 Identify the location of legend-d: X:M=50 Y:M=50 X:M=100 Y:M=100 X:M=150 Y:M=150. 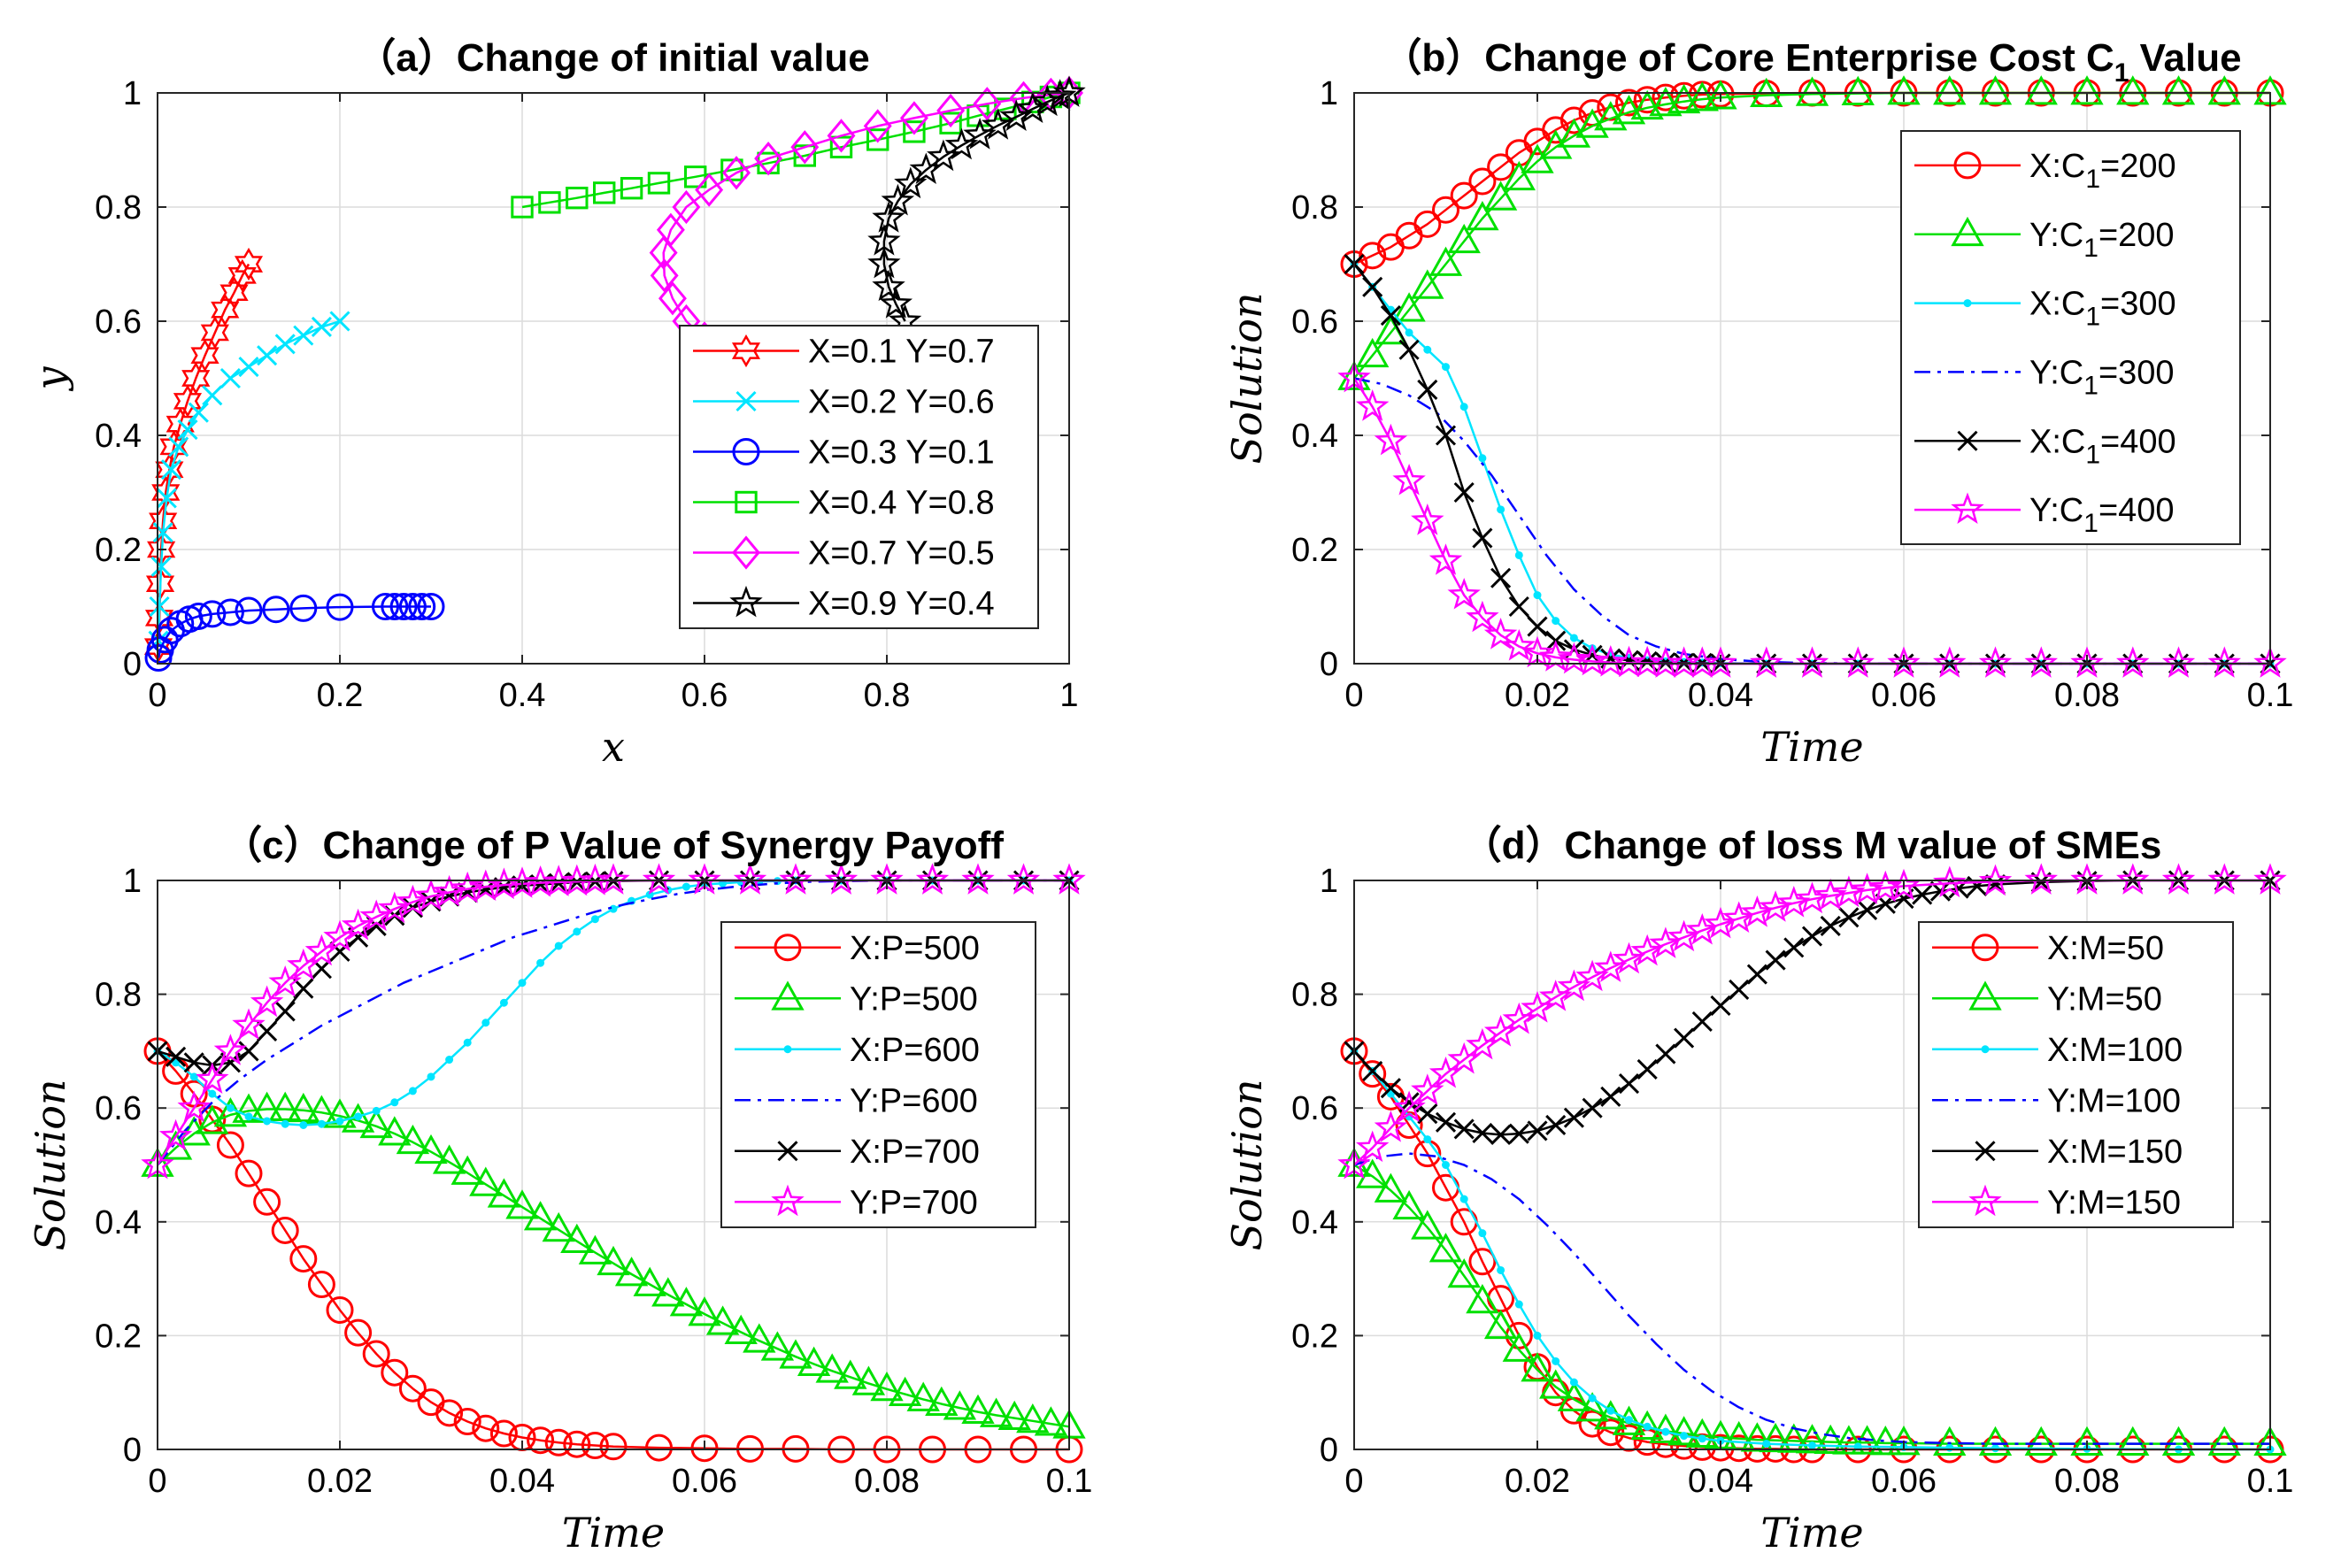
(2076, 1074).